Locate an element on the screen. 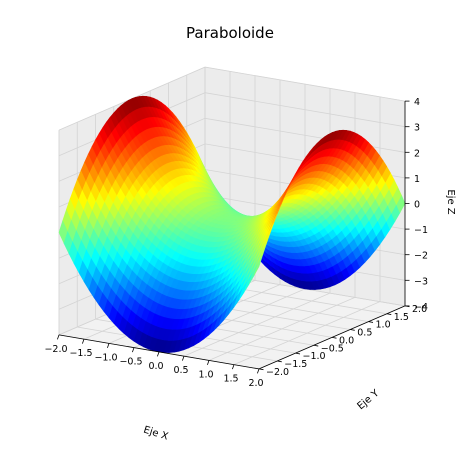  z-tick-label: 1 is located at coordinates (417, 179).